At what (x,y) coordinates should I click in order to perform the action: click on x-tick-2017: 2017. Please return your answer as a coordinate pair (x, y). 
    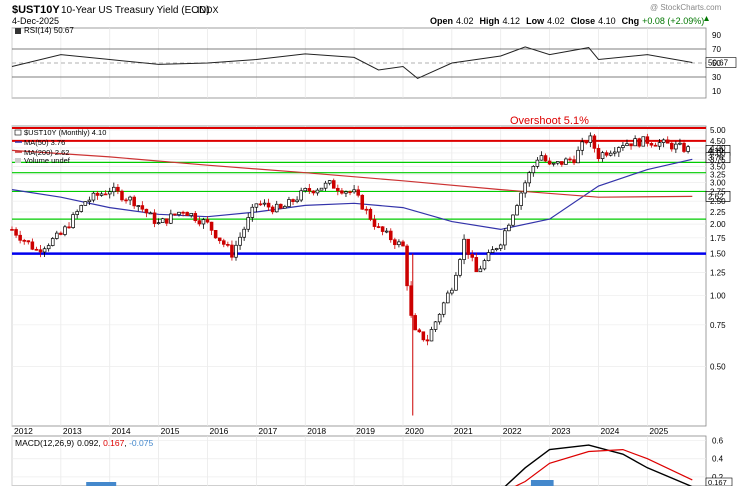
    Looking at the image, I should click on (267, 431).